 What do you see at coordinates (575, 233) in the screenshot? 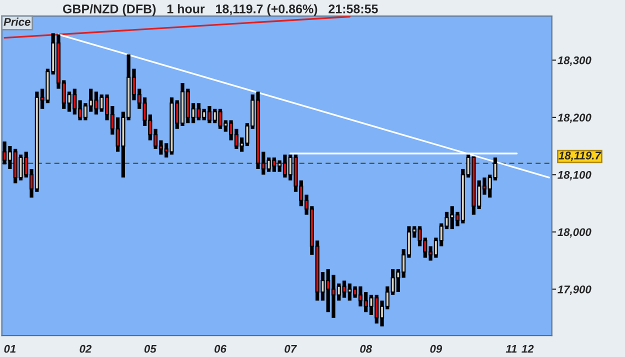
I see `y-tick-label: 18,000` at bounding box center [575, 233].